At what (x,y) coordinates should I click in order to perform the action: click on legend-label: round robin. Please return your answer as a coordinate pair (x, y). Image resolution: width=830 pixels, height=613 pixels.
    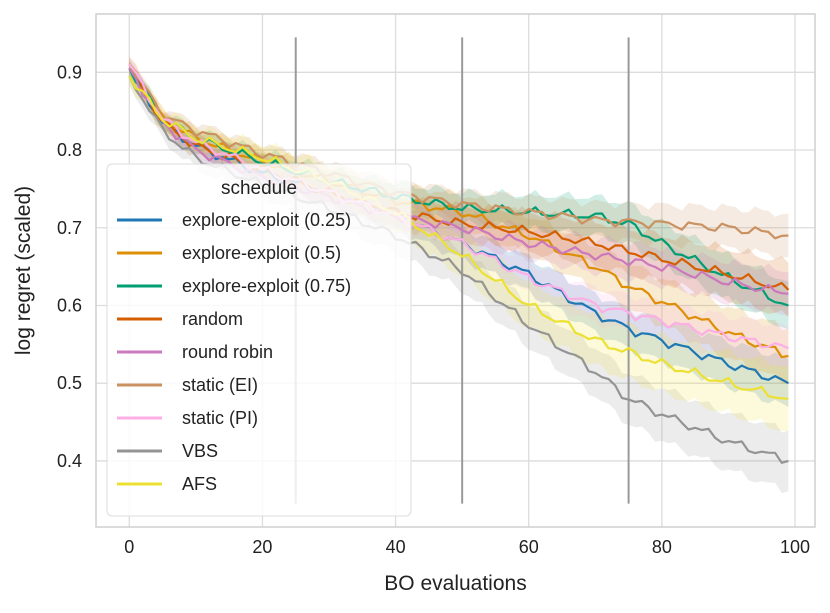
    Looking at the image, I should click on (227, 352).